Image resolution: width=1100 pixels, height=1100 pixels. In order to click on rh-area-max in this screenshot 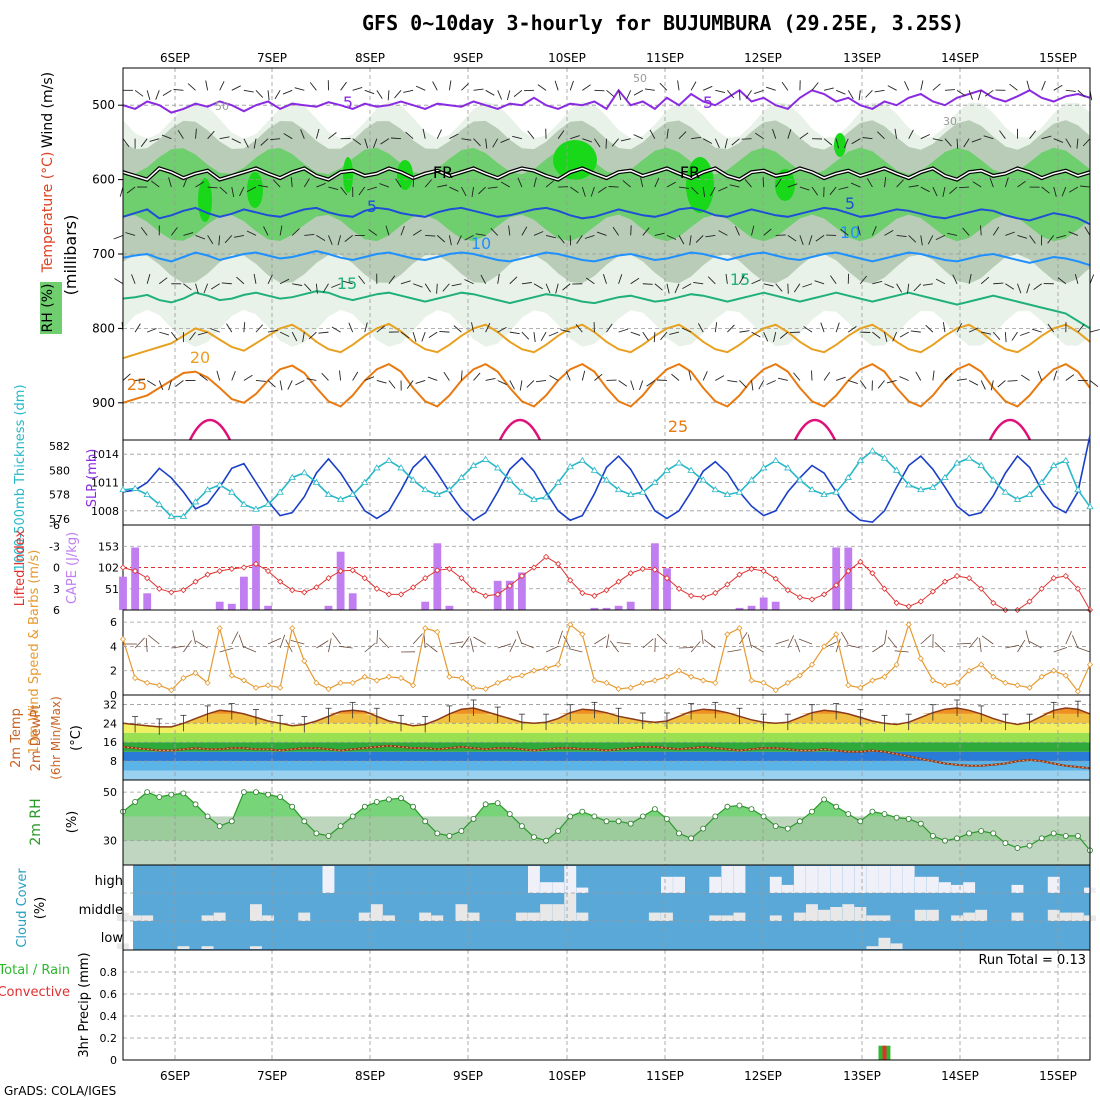, I will do `click(840, 145)`.